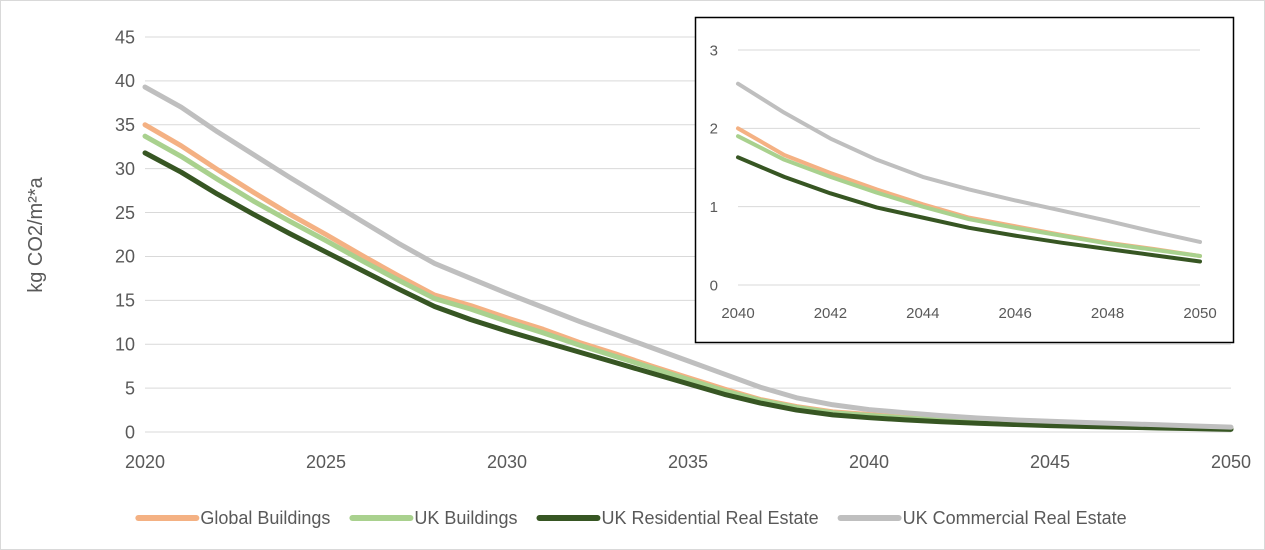 The image size is (1265, 550). I want to click on inset-x-tick-2048: 2048, so click(1107, 313).